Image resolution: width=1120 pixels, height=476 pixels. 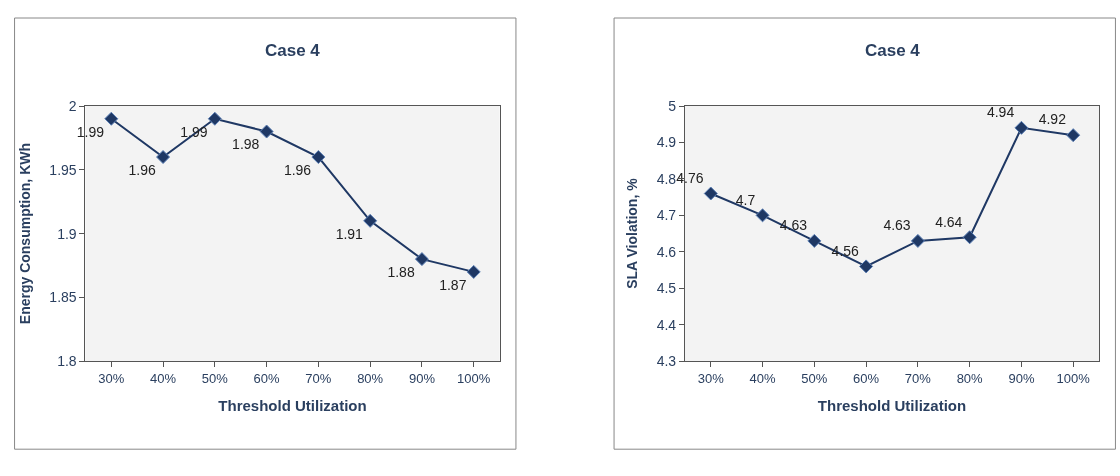 What do you see at coordinates (67, 361) in the screenshot?
I see `y-tick-label: 1.8` at bounding box center [67, 361].